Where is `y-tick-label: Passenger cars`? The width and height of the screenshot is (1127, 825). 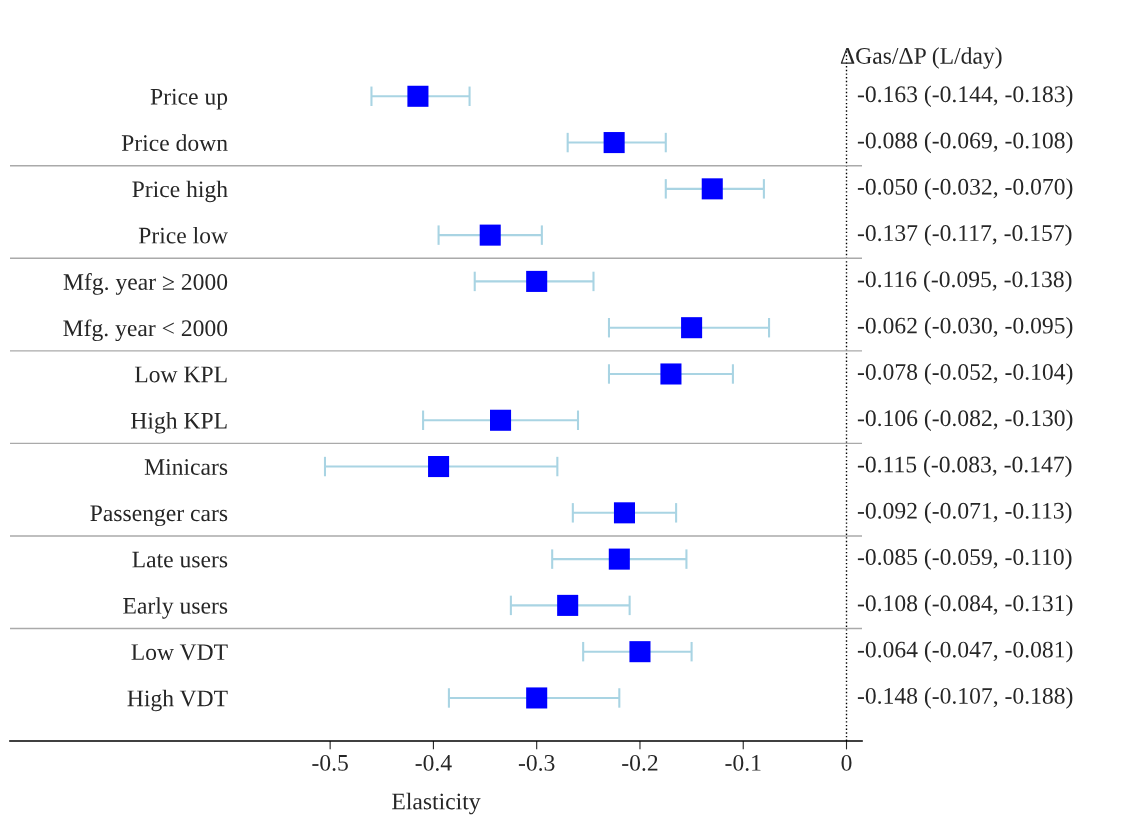
y-tick-label: Passenger cars is located at coordinates (159, 516).